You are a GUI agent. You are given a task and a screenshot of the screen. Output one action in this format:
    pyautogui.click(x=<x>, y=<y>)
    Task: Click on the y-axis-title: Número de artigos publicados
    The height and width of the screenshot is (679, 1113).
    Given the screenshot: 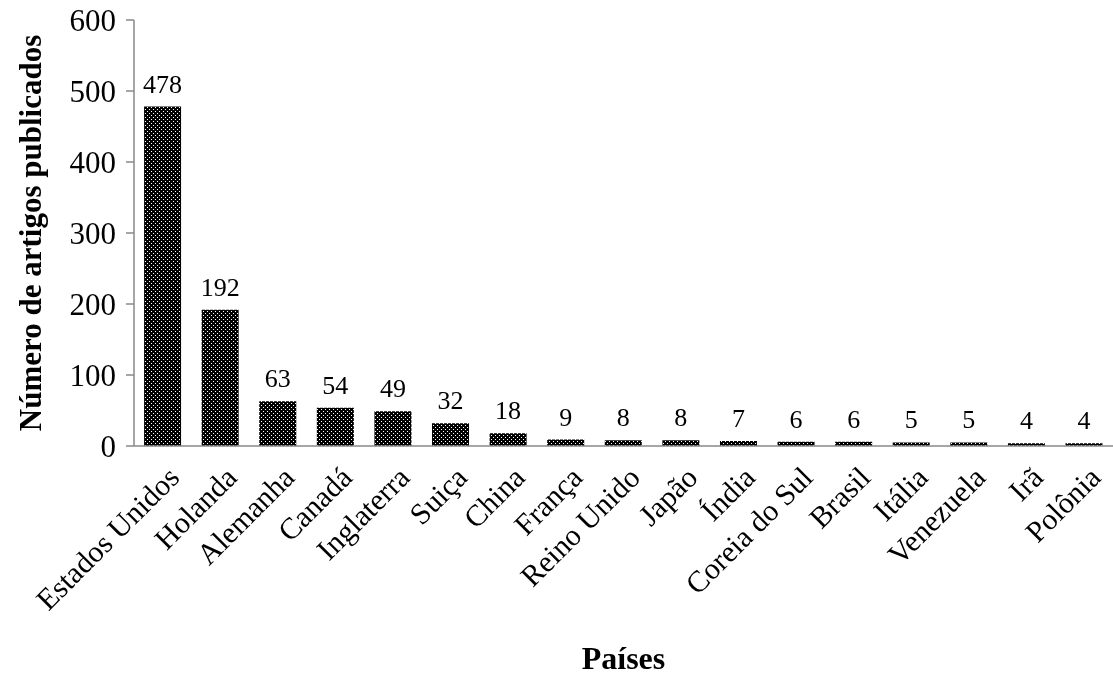 What is the action you would take?
    pyautogui.click(x=30, y=233)
    